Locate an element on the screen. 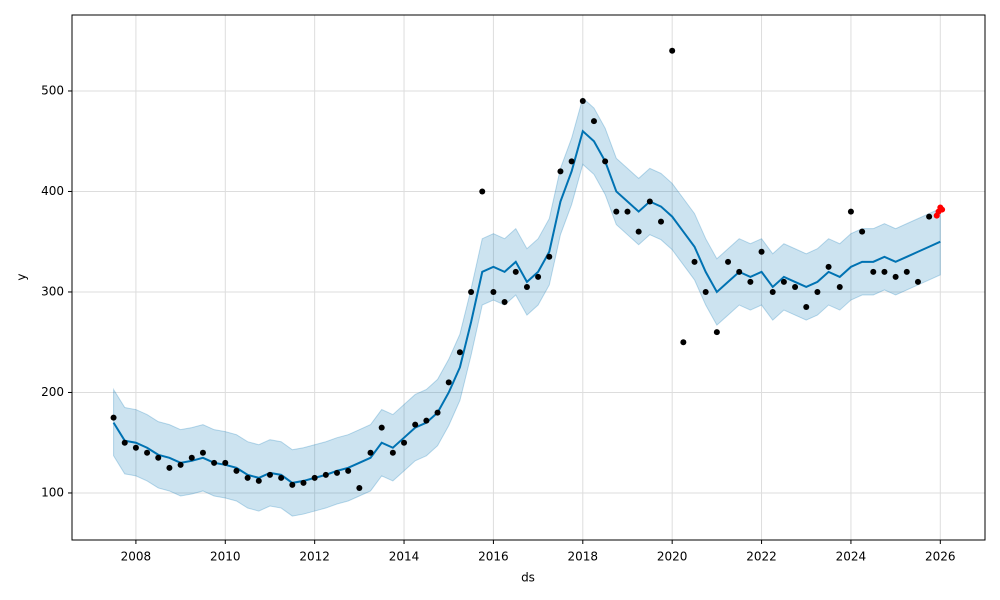 This screenshot has width=1000, height=600. y-tick-label: 400 is located at coordinates (52, 191).